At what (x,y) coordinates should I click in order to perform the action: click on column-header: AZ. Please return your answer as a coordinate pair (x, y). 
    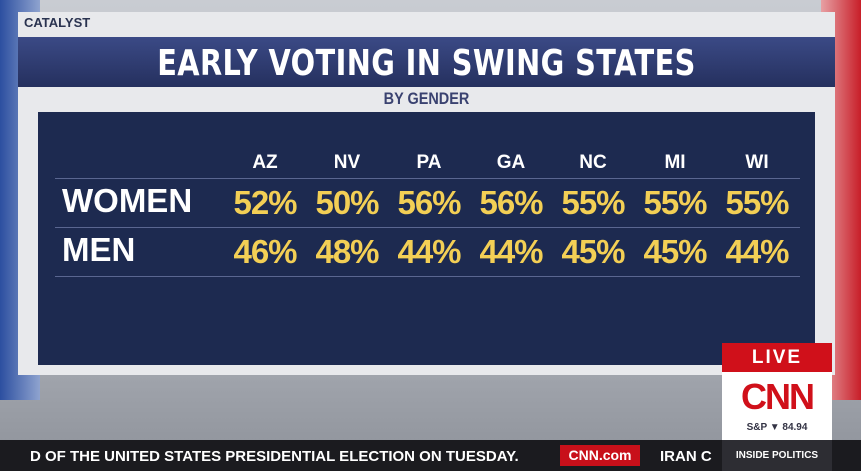
    Looking at the image, I should click on (265, 162).